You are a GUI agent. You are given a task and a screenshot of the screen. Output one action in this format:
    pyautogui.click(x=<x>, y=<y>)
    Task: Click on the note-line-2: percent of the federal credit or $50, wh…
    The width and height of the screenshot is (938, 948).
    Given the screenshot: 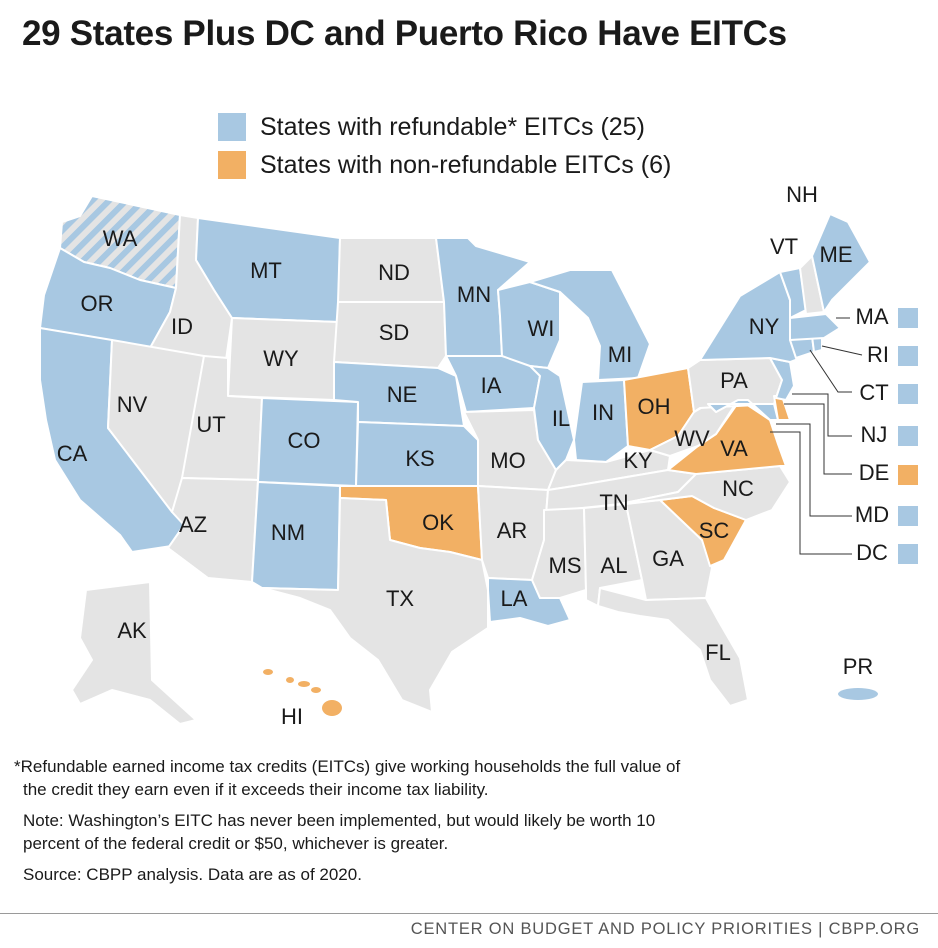 What is the action you would take?
    pyautogui.click(x=236, y=843)
    